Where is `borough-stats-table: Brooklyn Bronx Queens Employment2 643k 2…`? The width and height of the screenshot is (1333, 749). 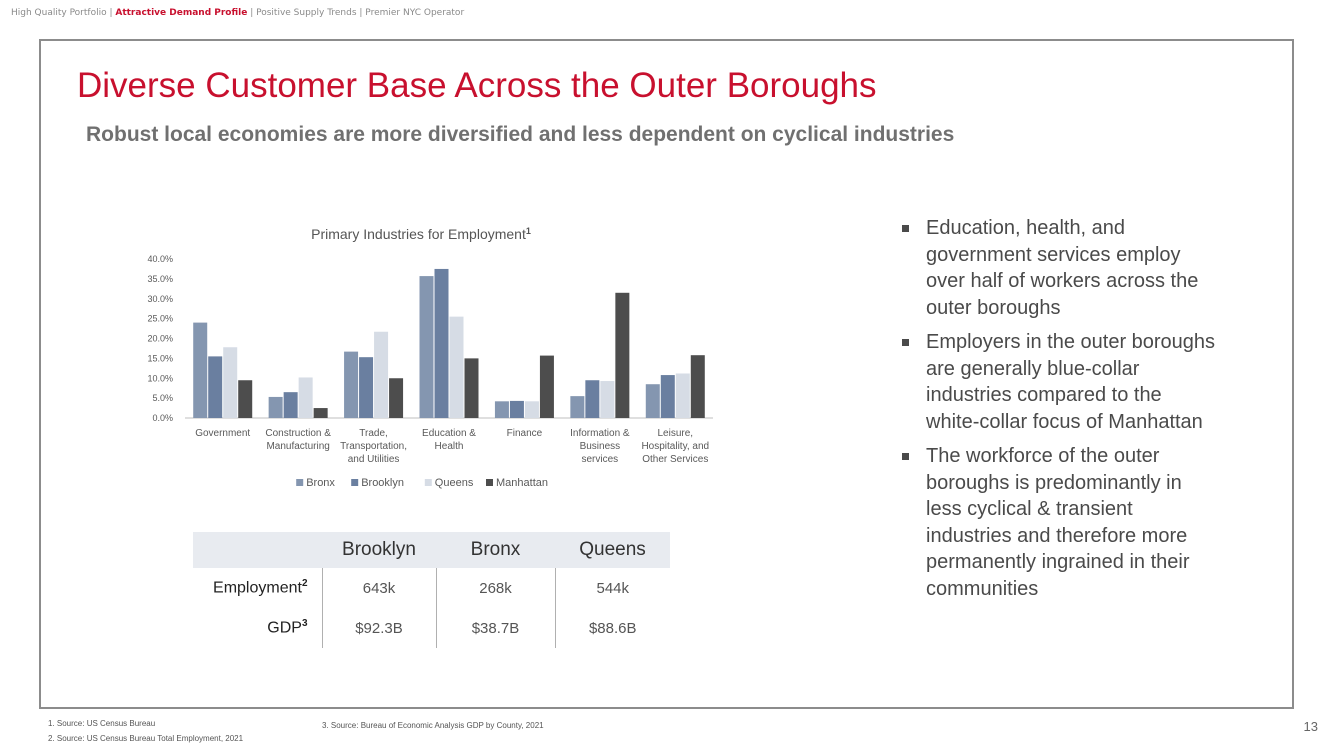 borough-stats-table: Brooklyn Bronx Queens Employment2 643k 2… is located at coordinates (431, 590).